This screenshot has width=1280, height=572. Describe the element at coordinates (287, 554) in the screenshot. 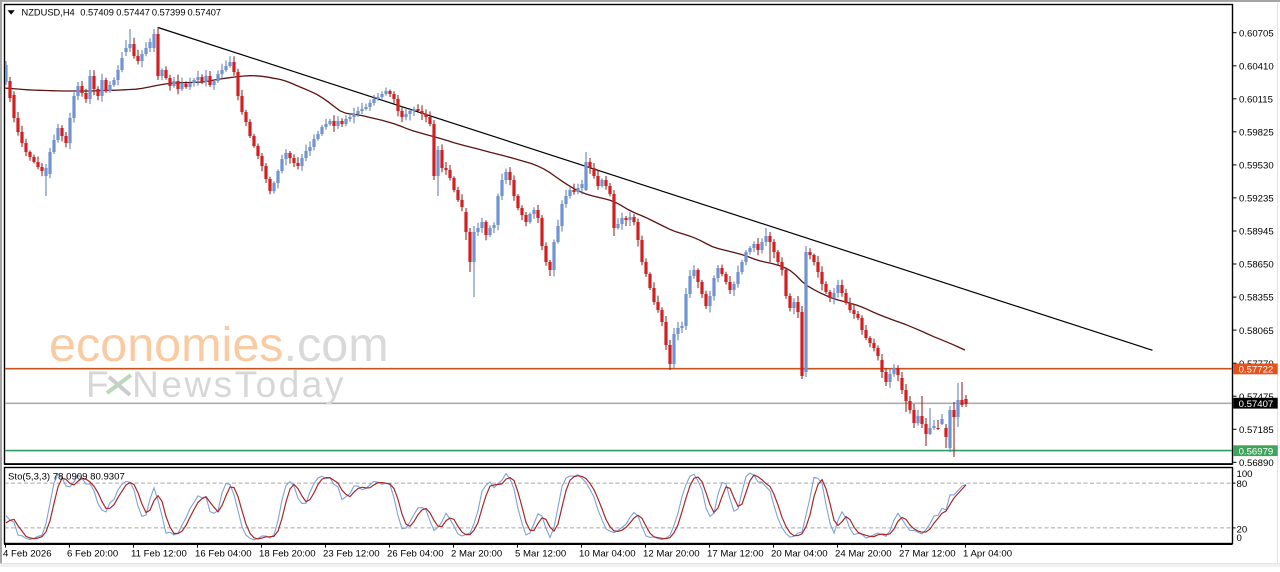

I see `svg-text: 18 Feb 20:00` at that location.